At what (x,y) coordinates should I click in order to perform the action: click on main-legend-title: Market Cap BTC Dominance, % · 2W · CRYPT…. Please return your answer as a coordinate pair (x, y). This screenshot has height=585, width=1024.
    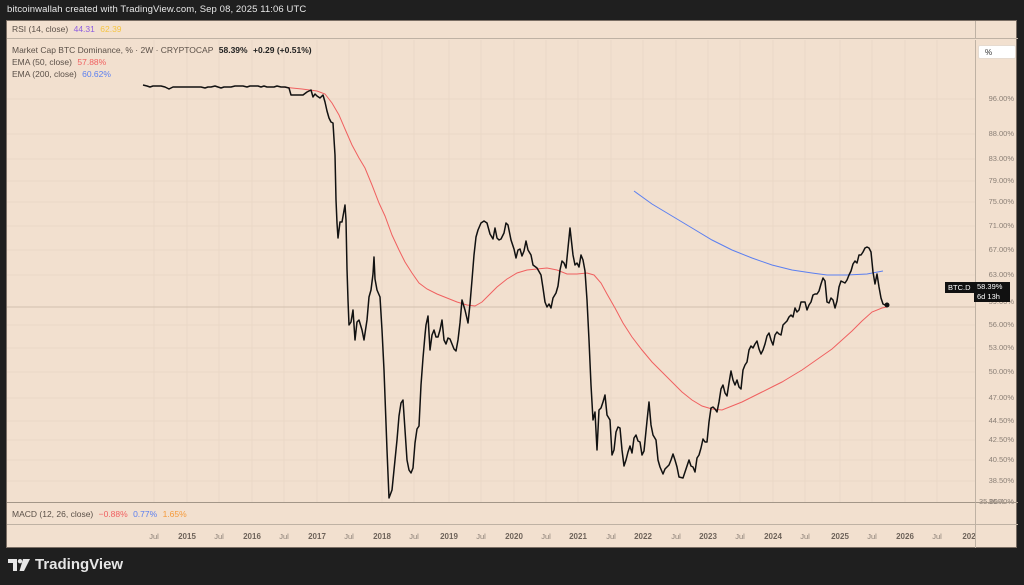
    Looking at the image, I should click on (163, 50).